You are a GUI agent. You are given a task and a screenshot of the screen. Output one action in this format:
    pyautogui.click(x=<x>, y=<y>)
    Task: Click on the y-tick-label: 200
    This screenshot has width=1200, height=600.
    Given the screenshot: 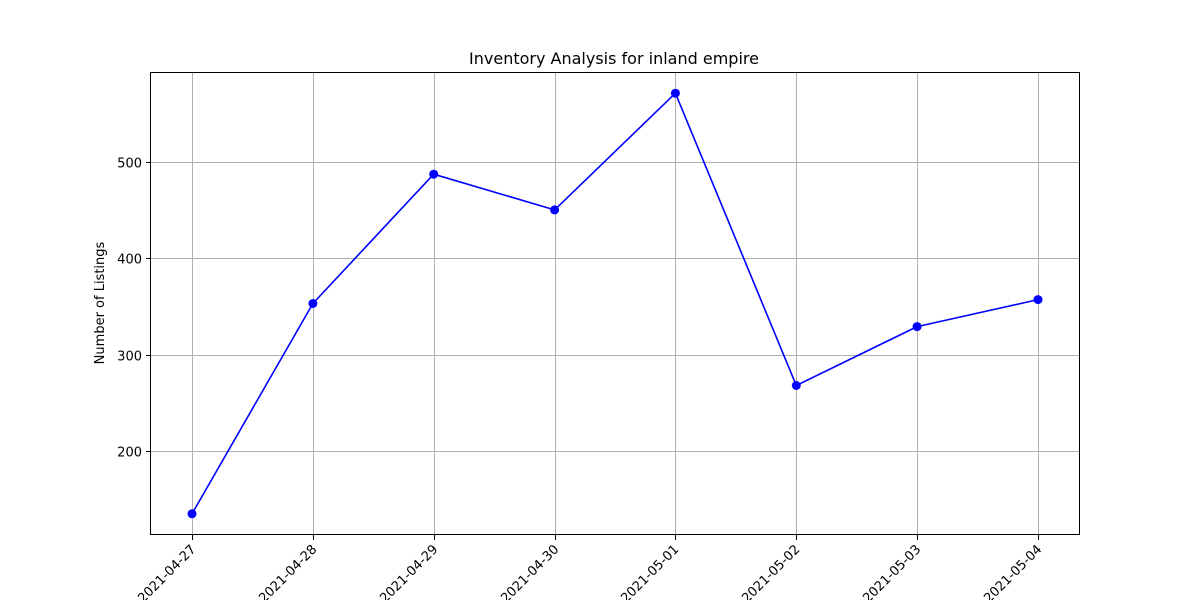 What is the action you would take?
    pyautogui.click(x=129, y=453)
    